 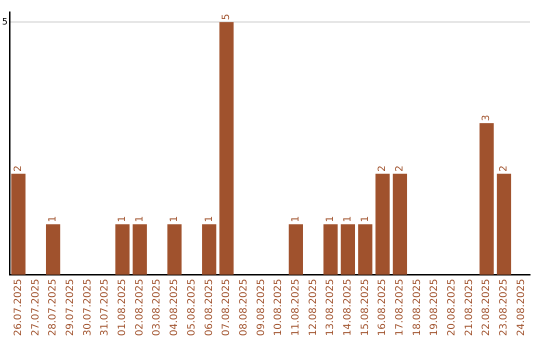 I want to click on x-tick-label: 22.08.2025, so click(x=486, y=307).